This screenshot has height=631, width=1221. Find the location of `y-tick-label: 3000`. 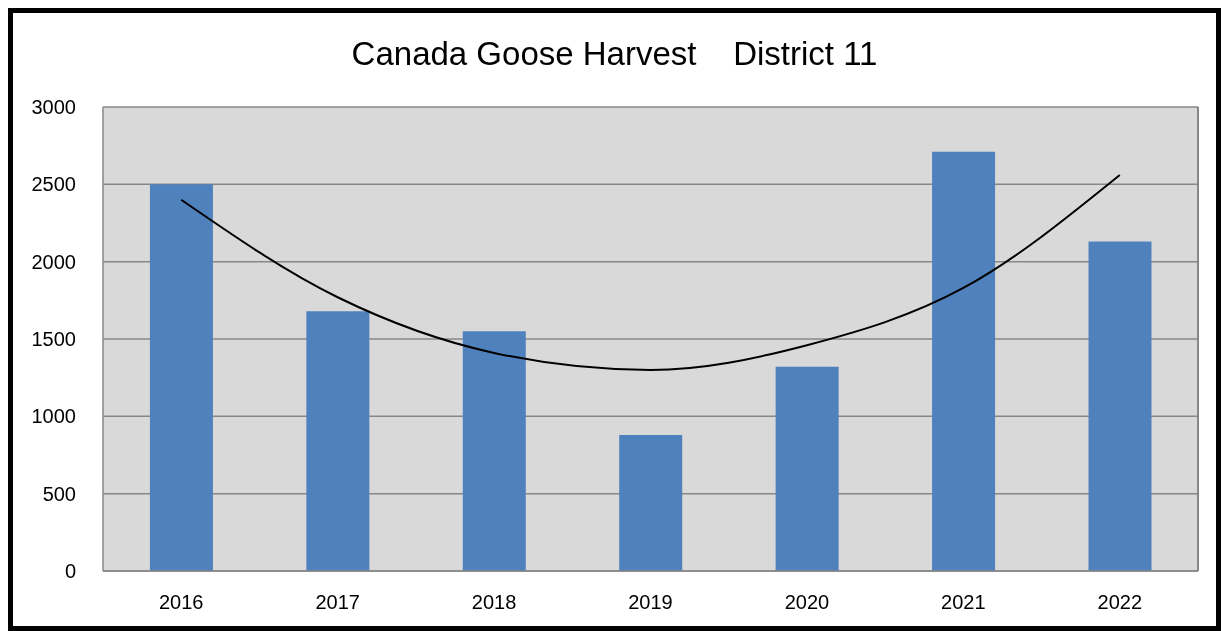

y-tick-label: 3000 is located at coordinates (53, 107).